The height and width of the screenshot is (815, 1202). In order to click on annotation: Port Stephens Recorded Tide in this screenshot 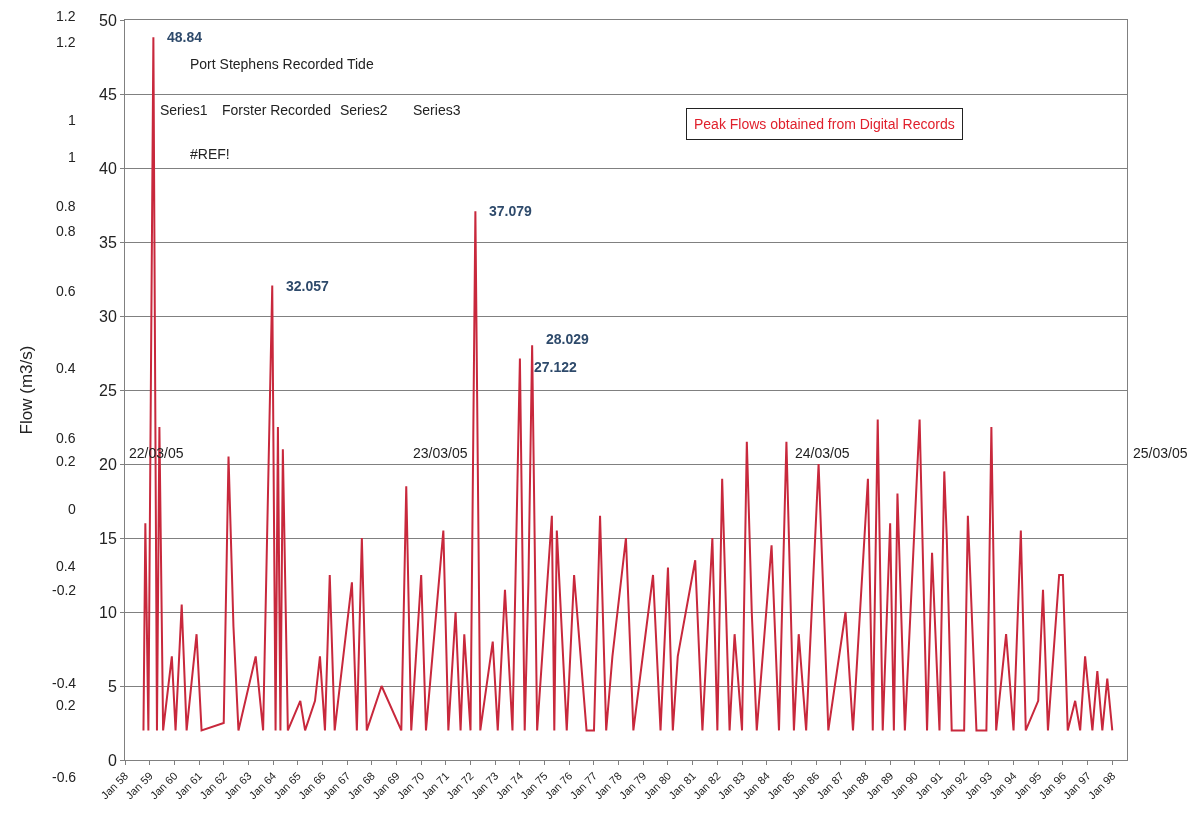, I will do `click(282, 64)`.